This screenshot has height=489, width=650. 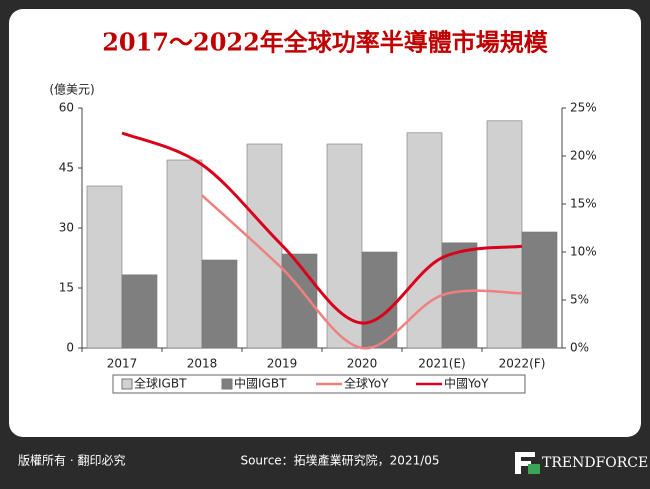 I want to click on x-tick-label: 2020, so click(x=362, y=364).